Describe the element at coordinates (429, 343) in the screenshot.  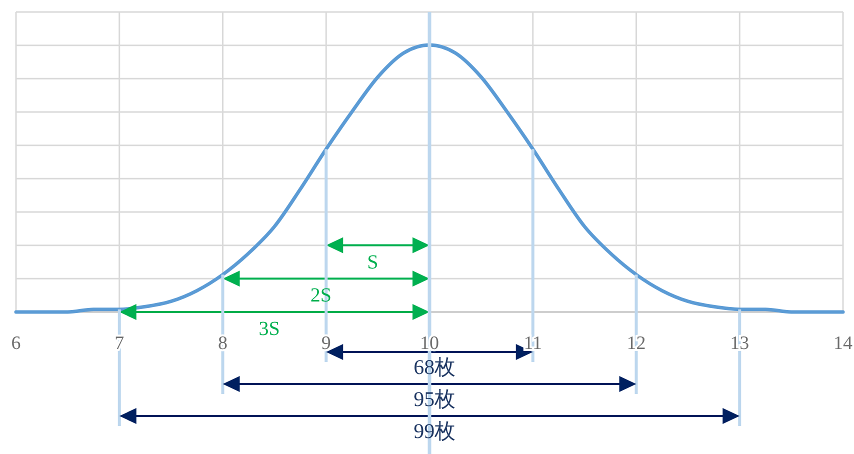
I see `x-tick-label: 10` at that location.